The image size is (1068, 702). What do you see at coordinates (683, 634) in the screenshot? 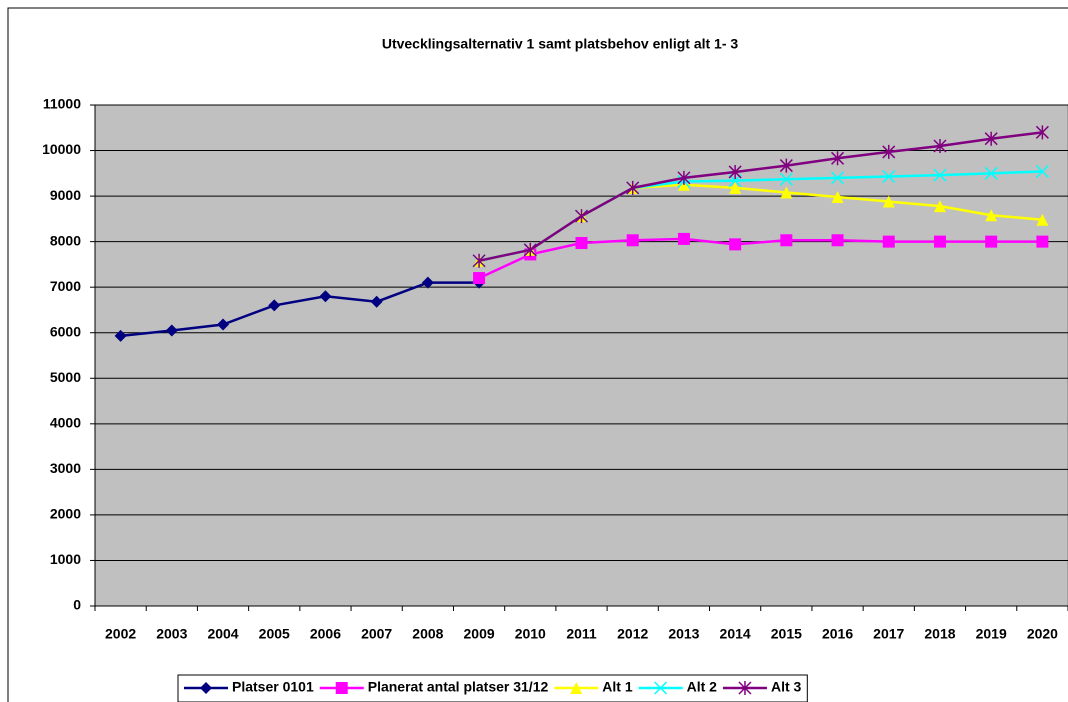
I see `x-tick-label: 2013` at bounding box center [683, 634].